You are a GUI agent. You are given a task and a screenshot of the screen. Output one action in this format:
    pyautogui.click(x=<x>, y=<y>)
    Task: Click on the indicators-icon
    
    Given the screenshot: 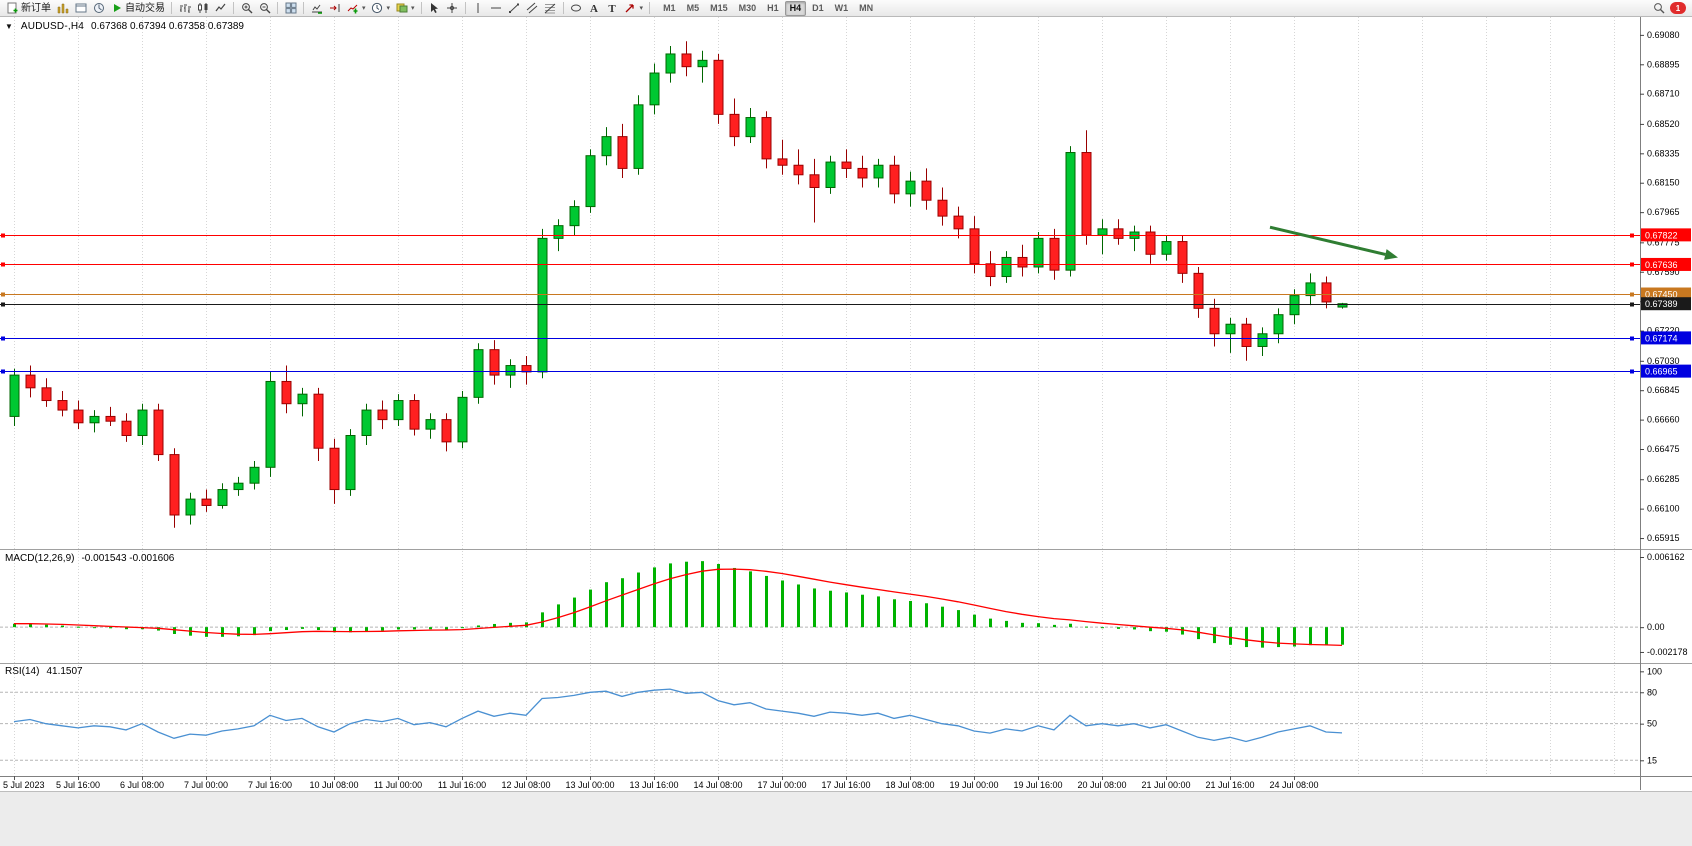 What is the action you would take?
    pyautogui.click(x=352, y=8)
    